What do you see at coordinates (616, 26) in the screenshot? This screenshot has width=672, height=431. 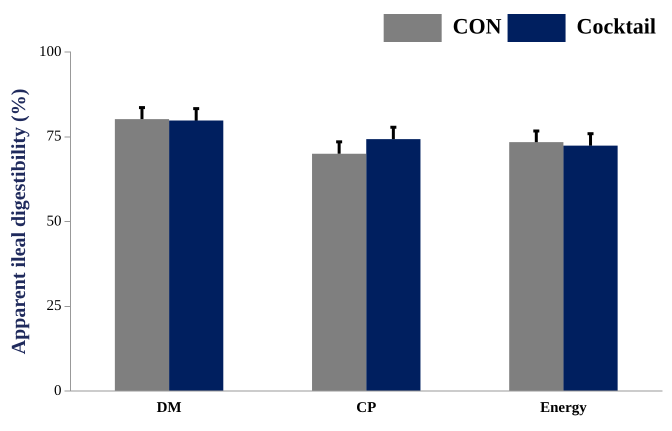 I see `legend-label: Cocktail` at bounding box center [616, 26].